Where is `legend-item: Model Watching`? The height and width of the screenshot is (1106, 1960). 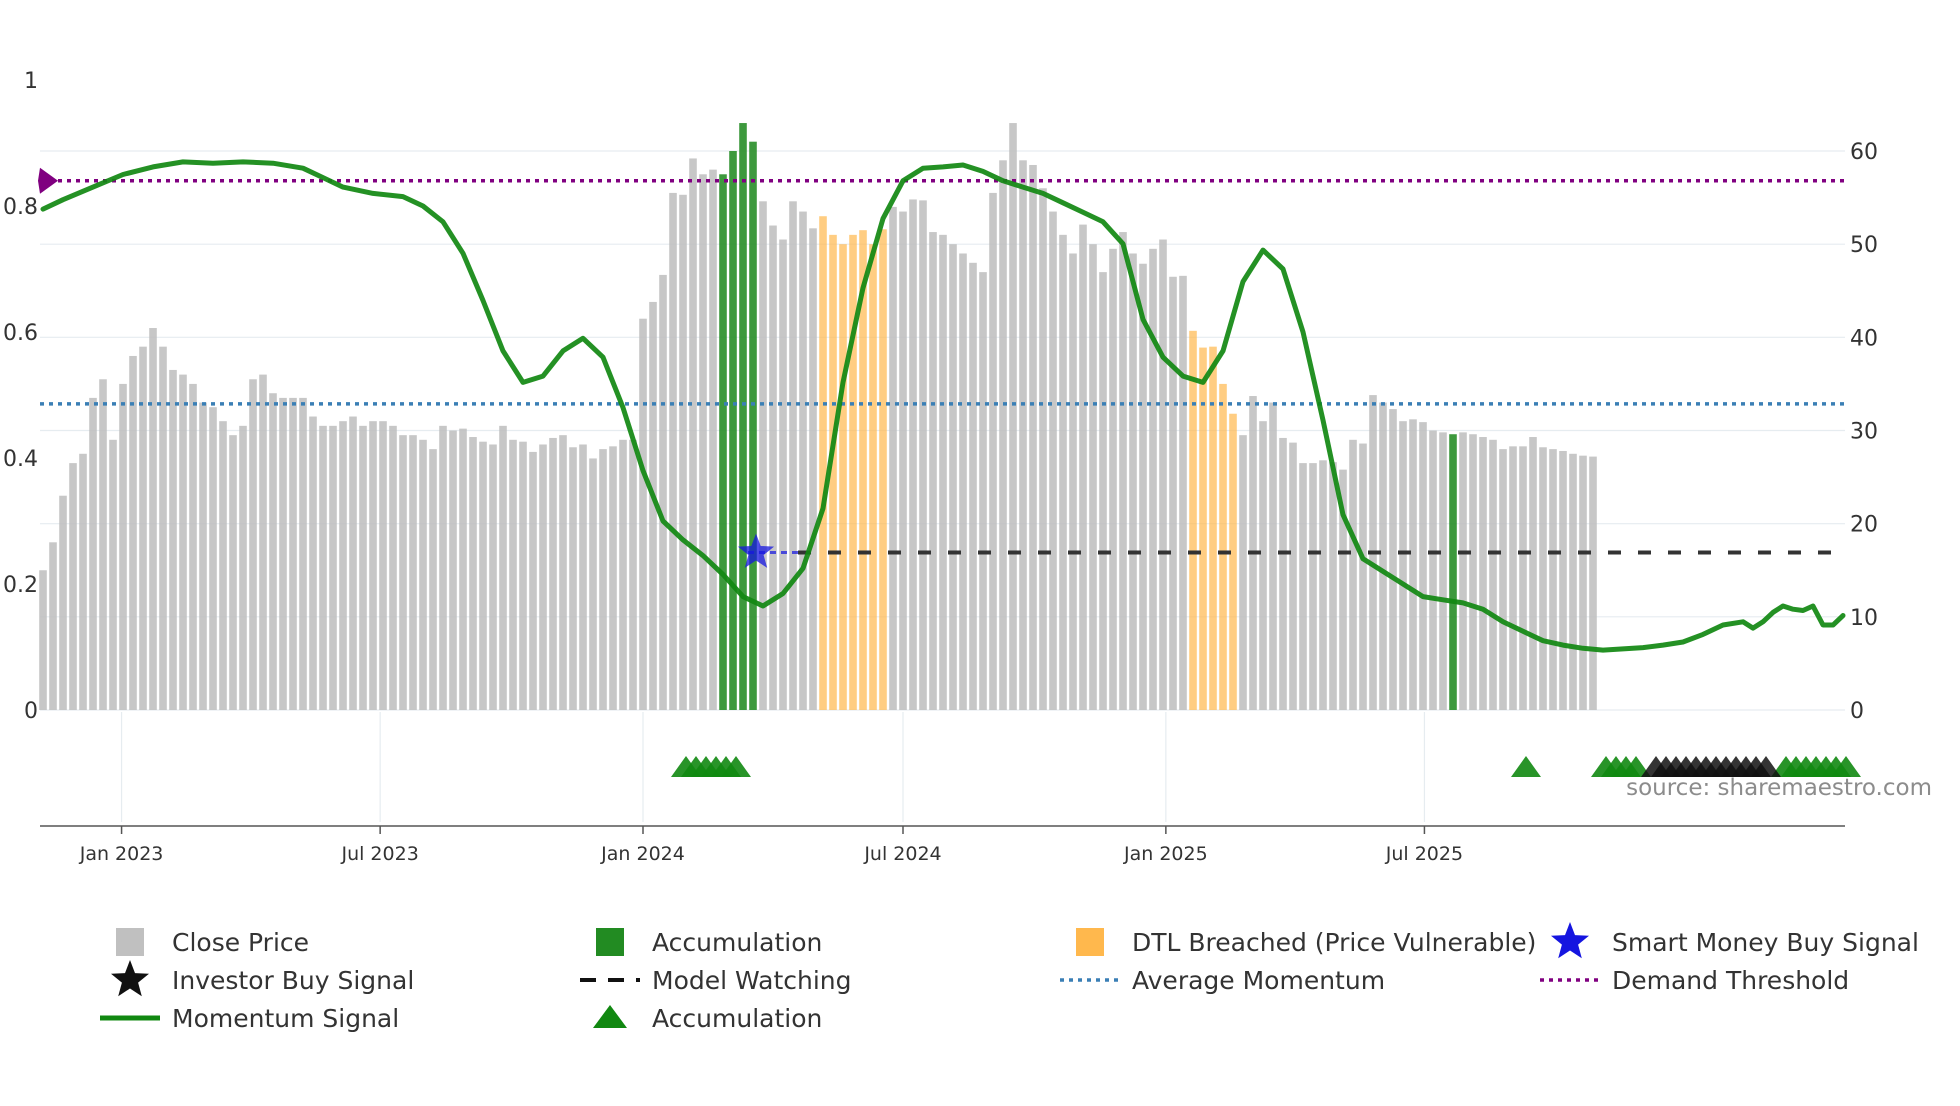 legend-item: Model Watching is located at coordinates (716, 980).